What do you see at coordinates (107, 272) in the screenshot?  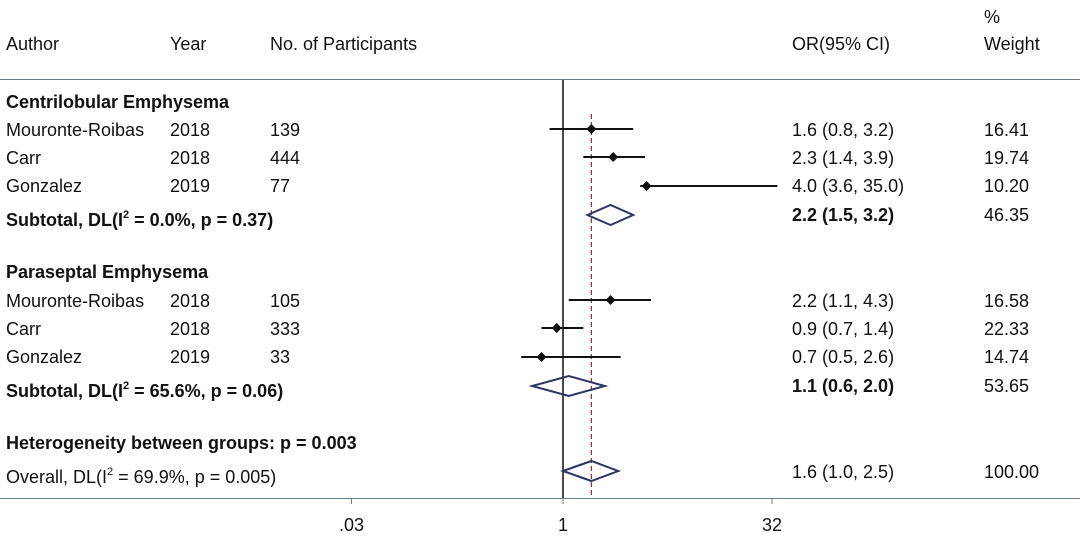 I see `group-title-paraseptal: Paraseptal Emphysema` at bounding box center [107, 272].